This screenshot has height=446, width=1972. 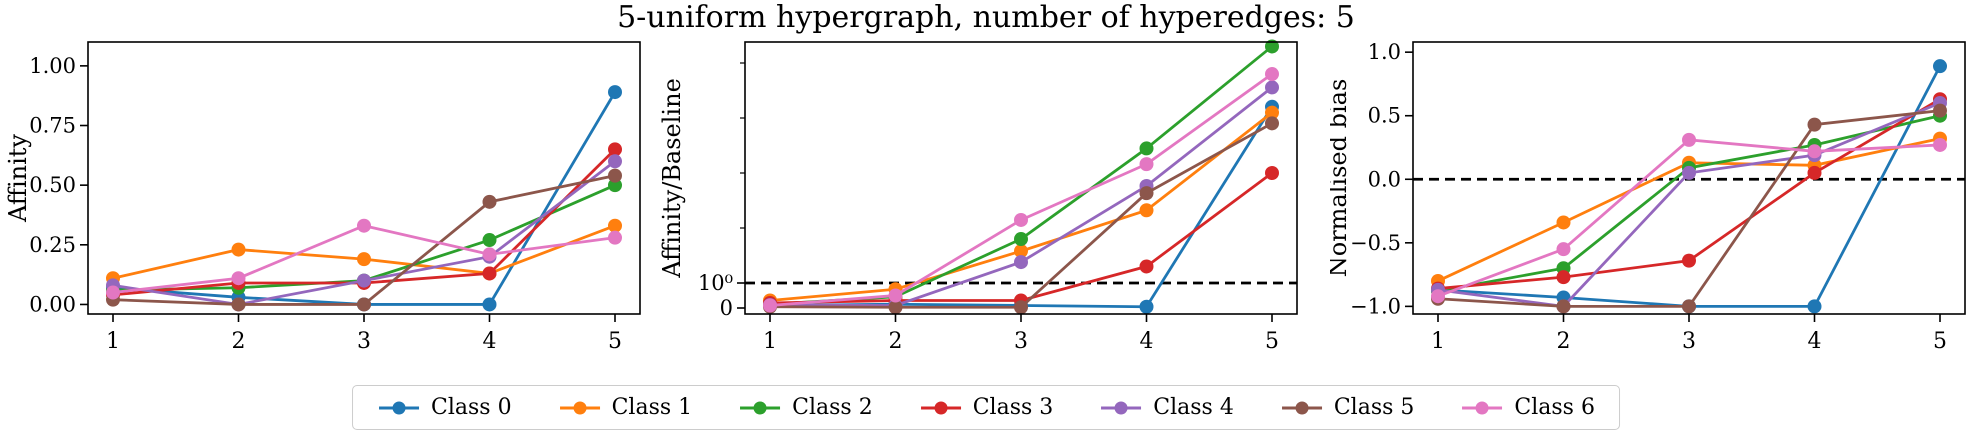 I want to click on y-tick-label: −1.0, so click(x=1375, y=306).